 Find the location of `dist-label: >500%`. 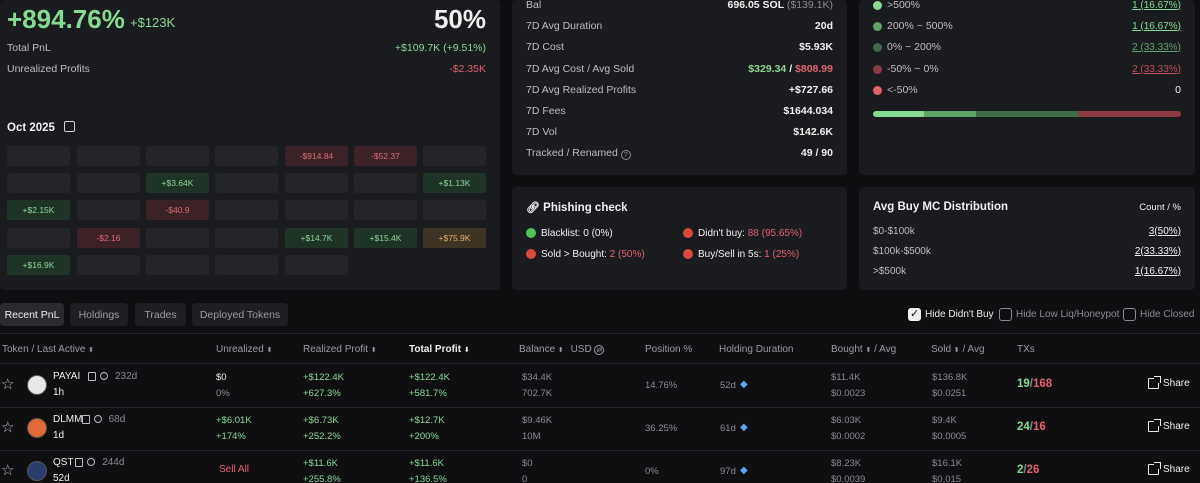

dist-label: >500% is located at coordinates (903, 5).